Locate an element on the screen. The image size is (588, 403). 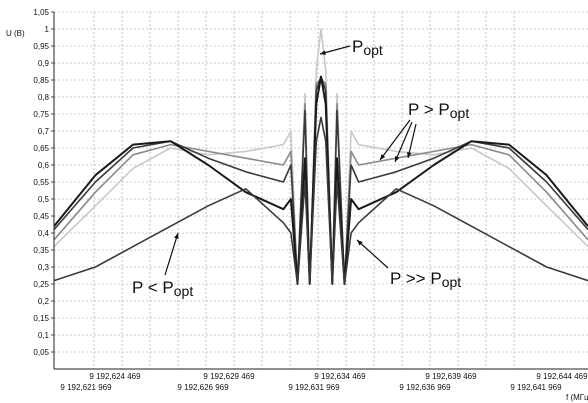
y-tick-label: 0,2 is located at coordinates (44, 301).